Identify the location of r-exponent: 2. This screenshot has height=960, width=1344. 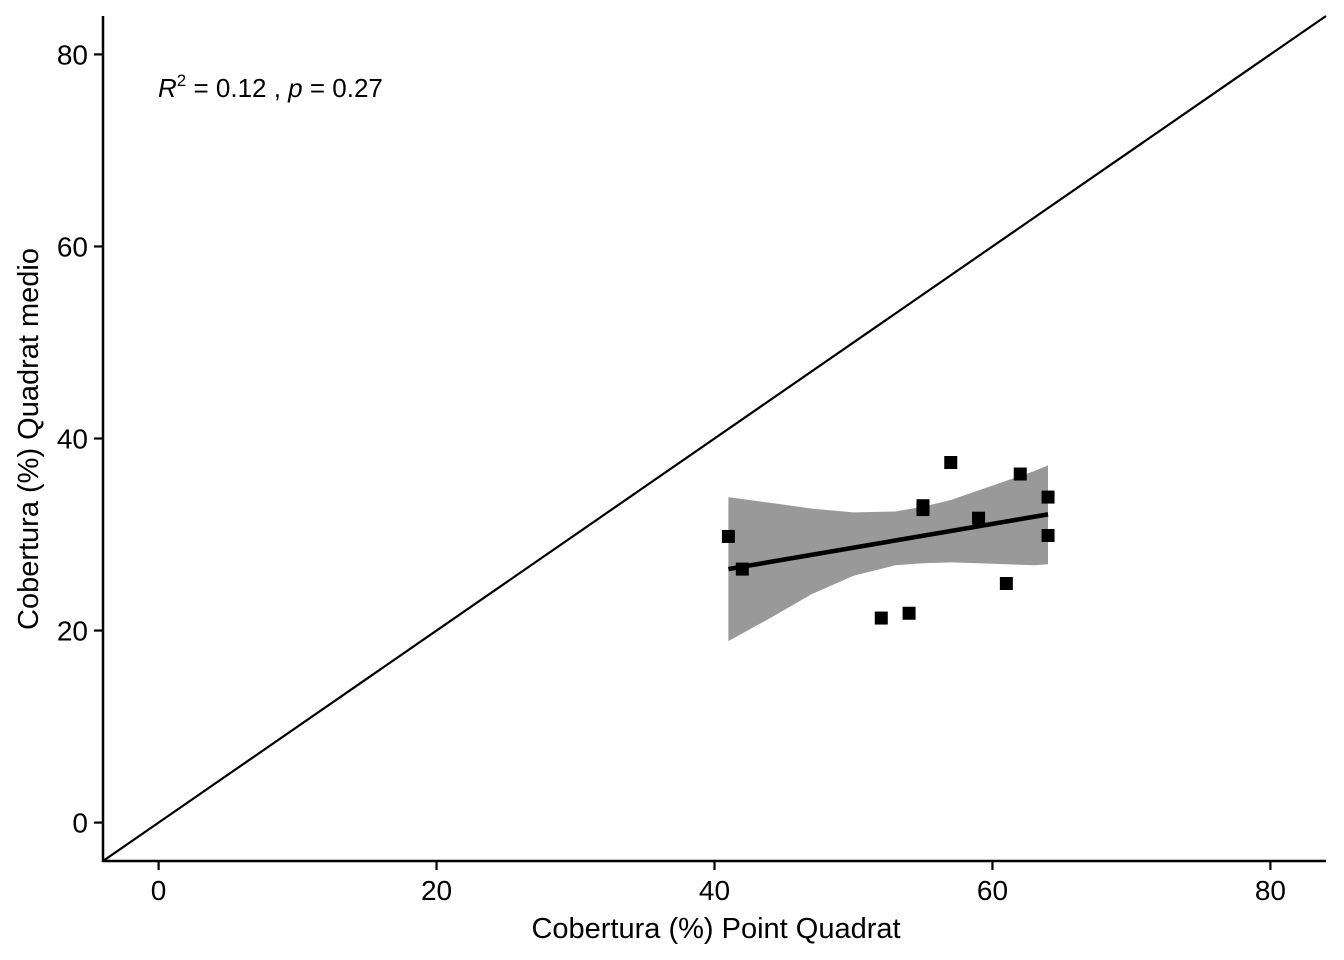
(181, 80).